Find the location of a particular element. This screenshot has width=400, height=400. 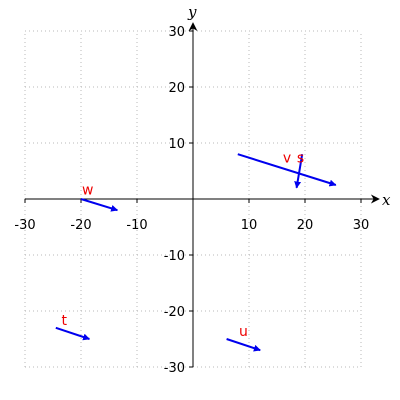

y-tick-label: 30 is located at coordinates (176, 32).